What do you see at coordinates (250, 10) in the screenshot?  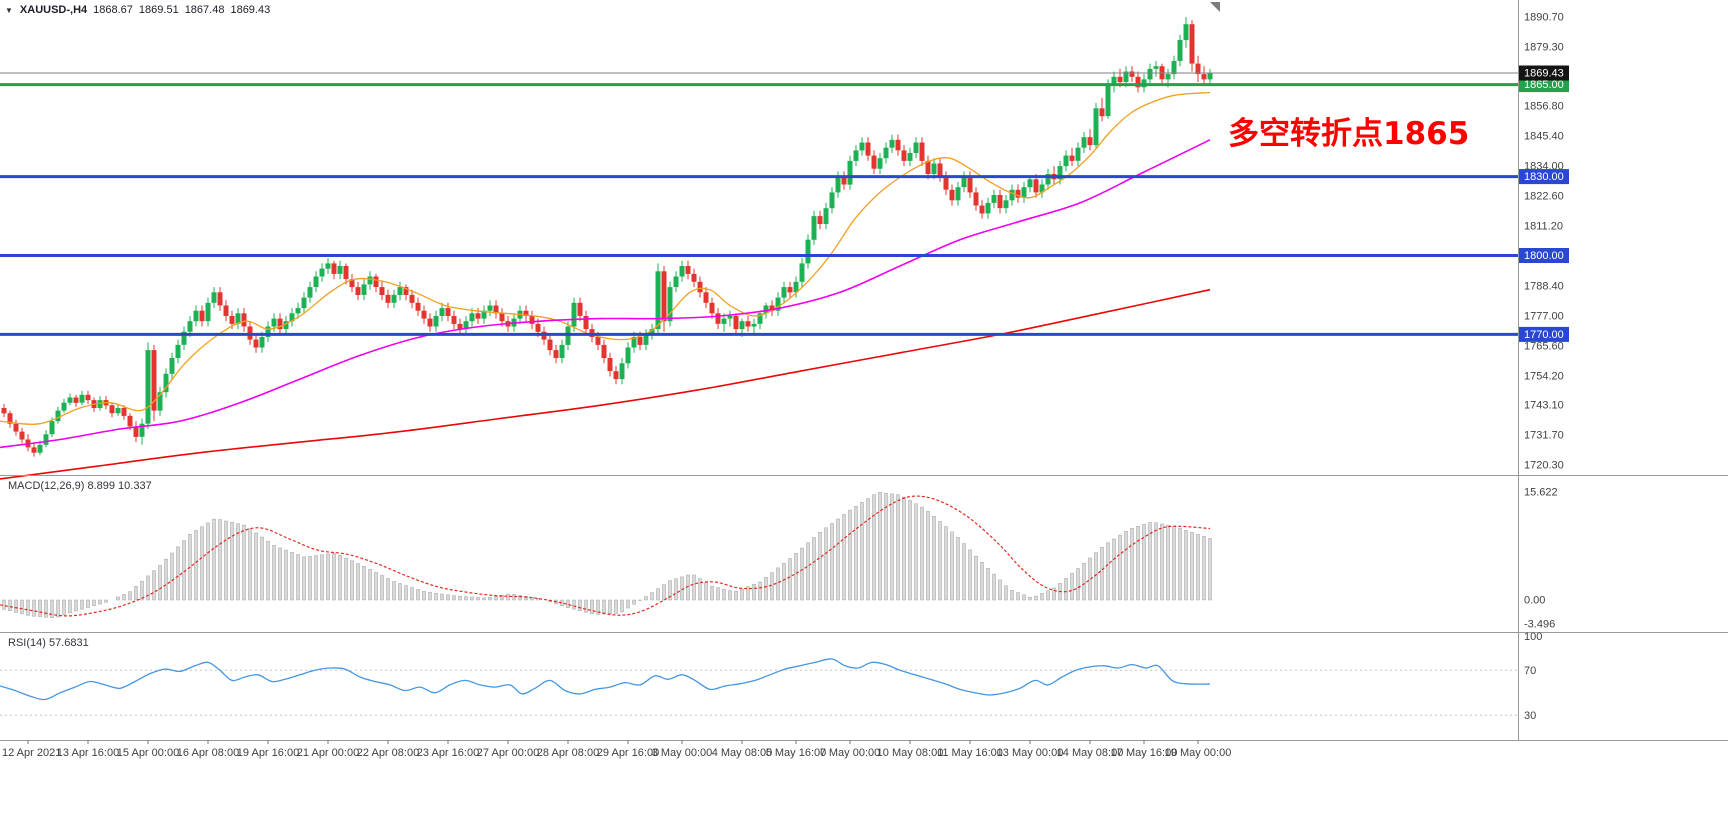 I see `ohlc-close-value: 1869.43` at bounding box center [250, 10].